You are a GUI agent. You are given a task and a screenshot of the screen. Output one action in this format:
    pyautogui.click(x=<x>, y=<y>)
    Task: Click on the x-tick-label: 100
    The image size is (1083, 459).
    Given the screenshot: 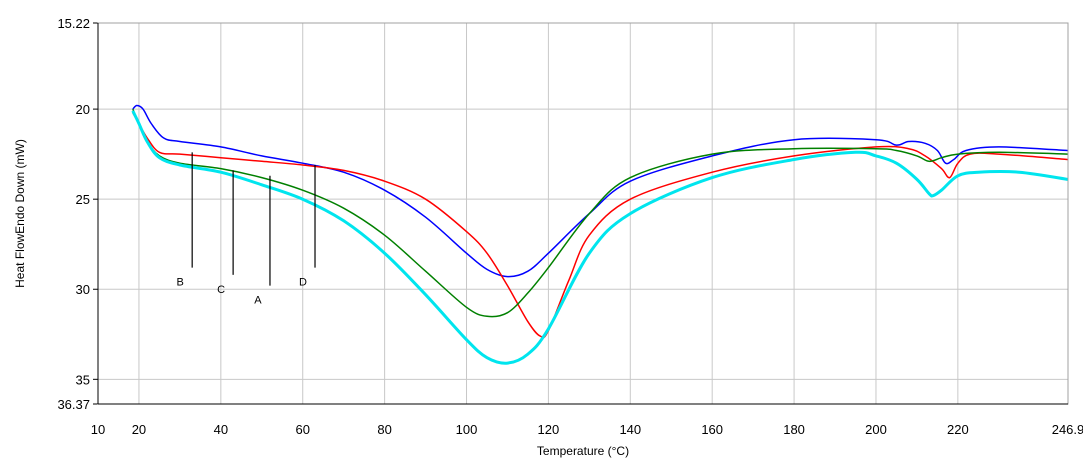 What is the action you would take?
    pyautogui.click(x=467, y=429)
    